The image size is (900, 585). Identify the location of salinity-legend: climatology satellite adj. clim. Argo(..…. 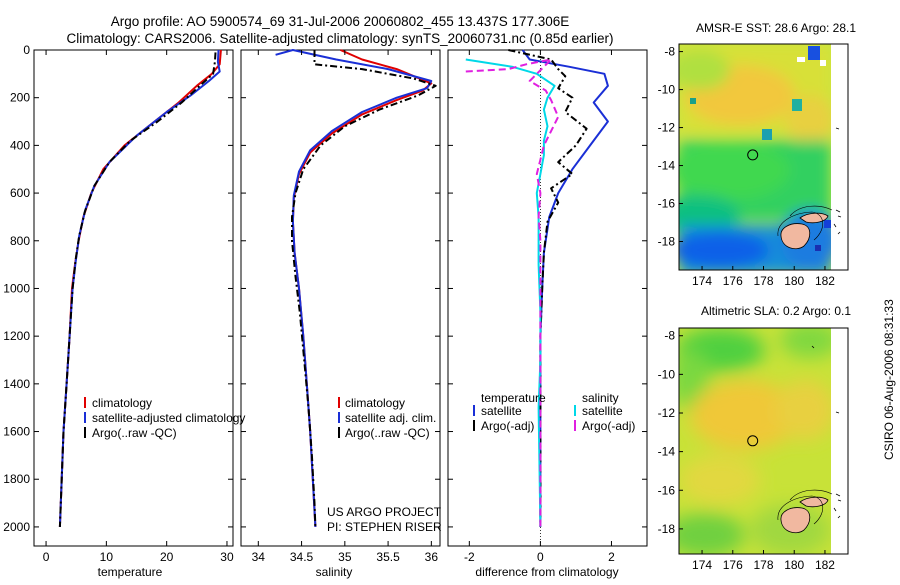
(387, 418).